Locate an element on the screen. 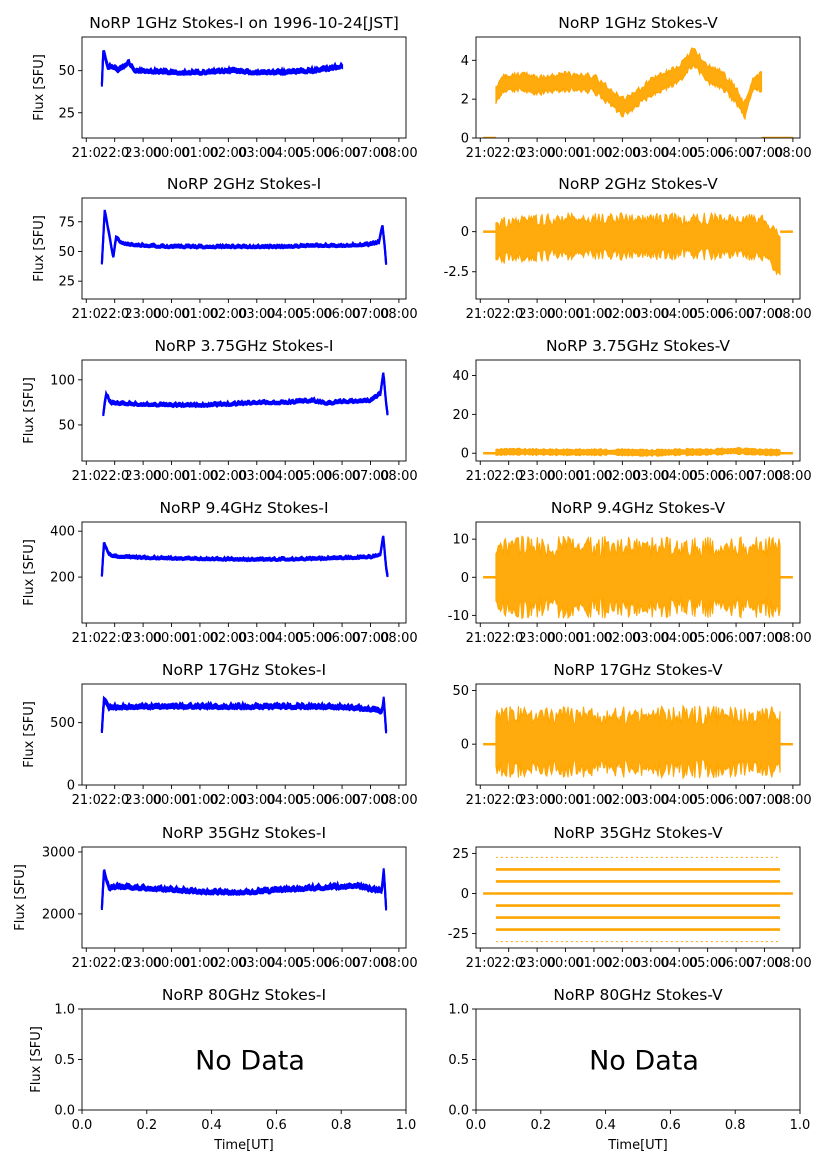 Image resolution: width=827 pixels, height=1169 pixels. y-tick-label: 4 is located at coordinates (465, 61).